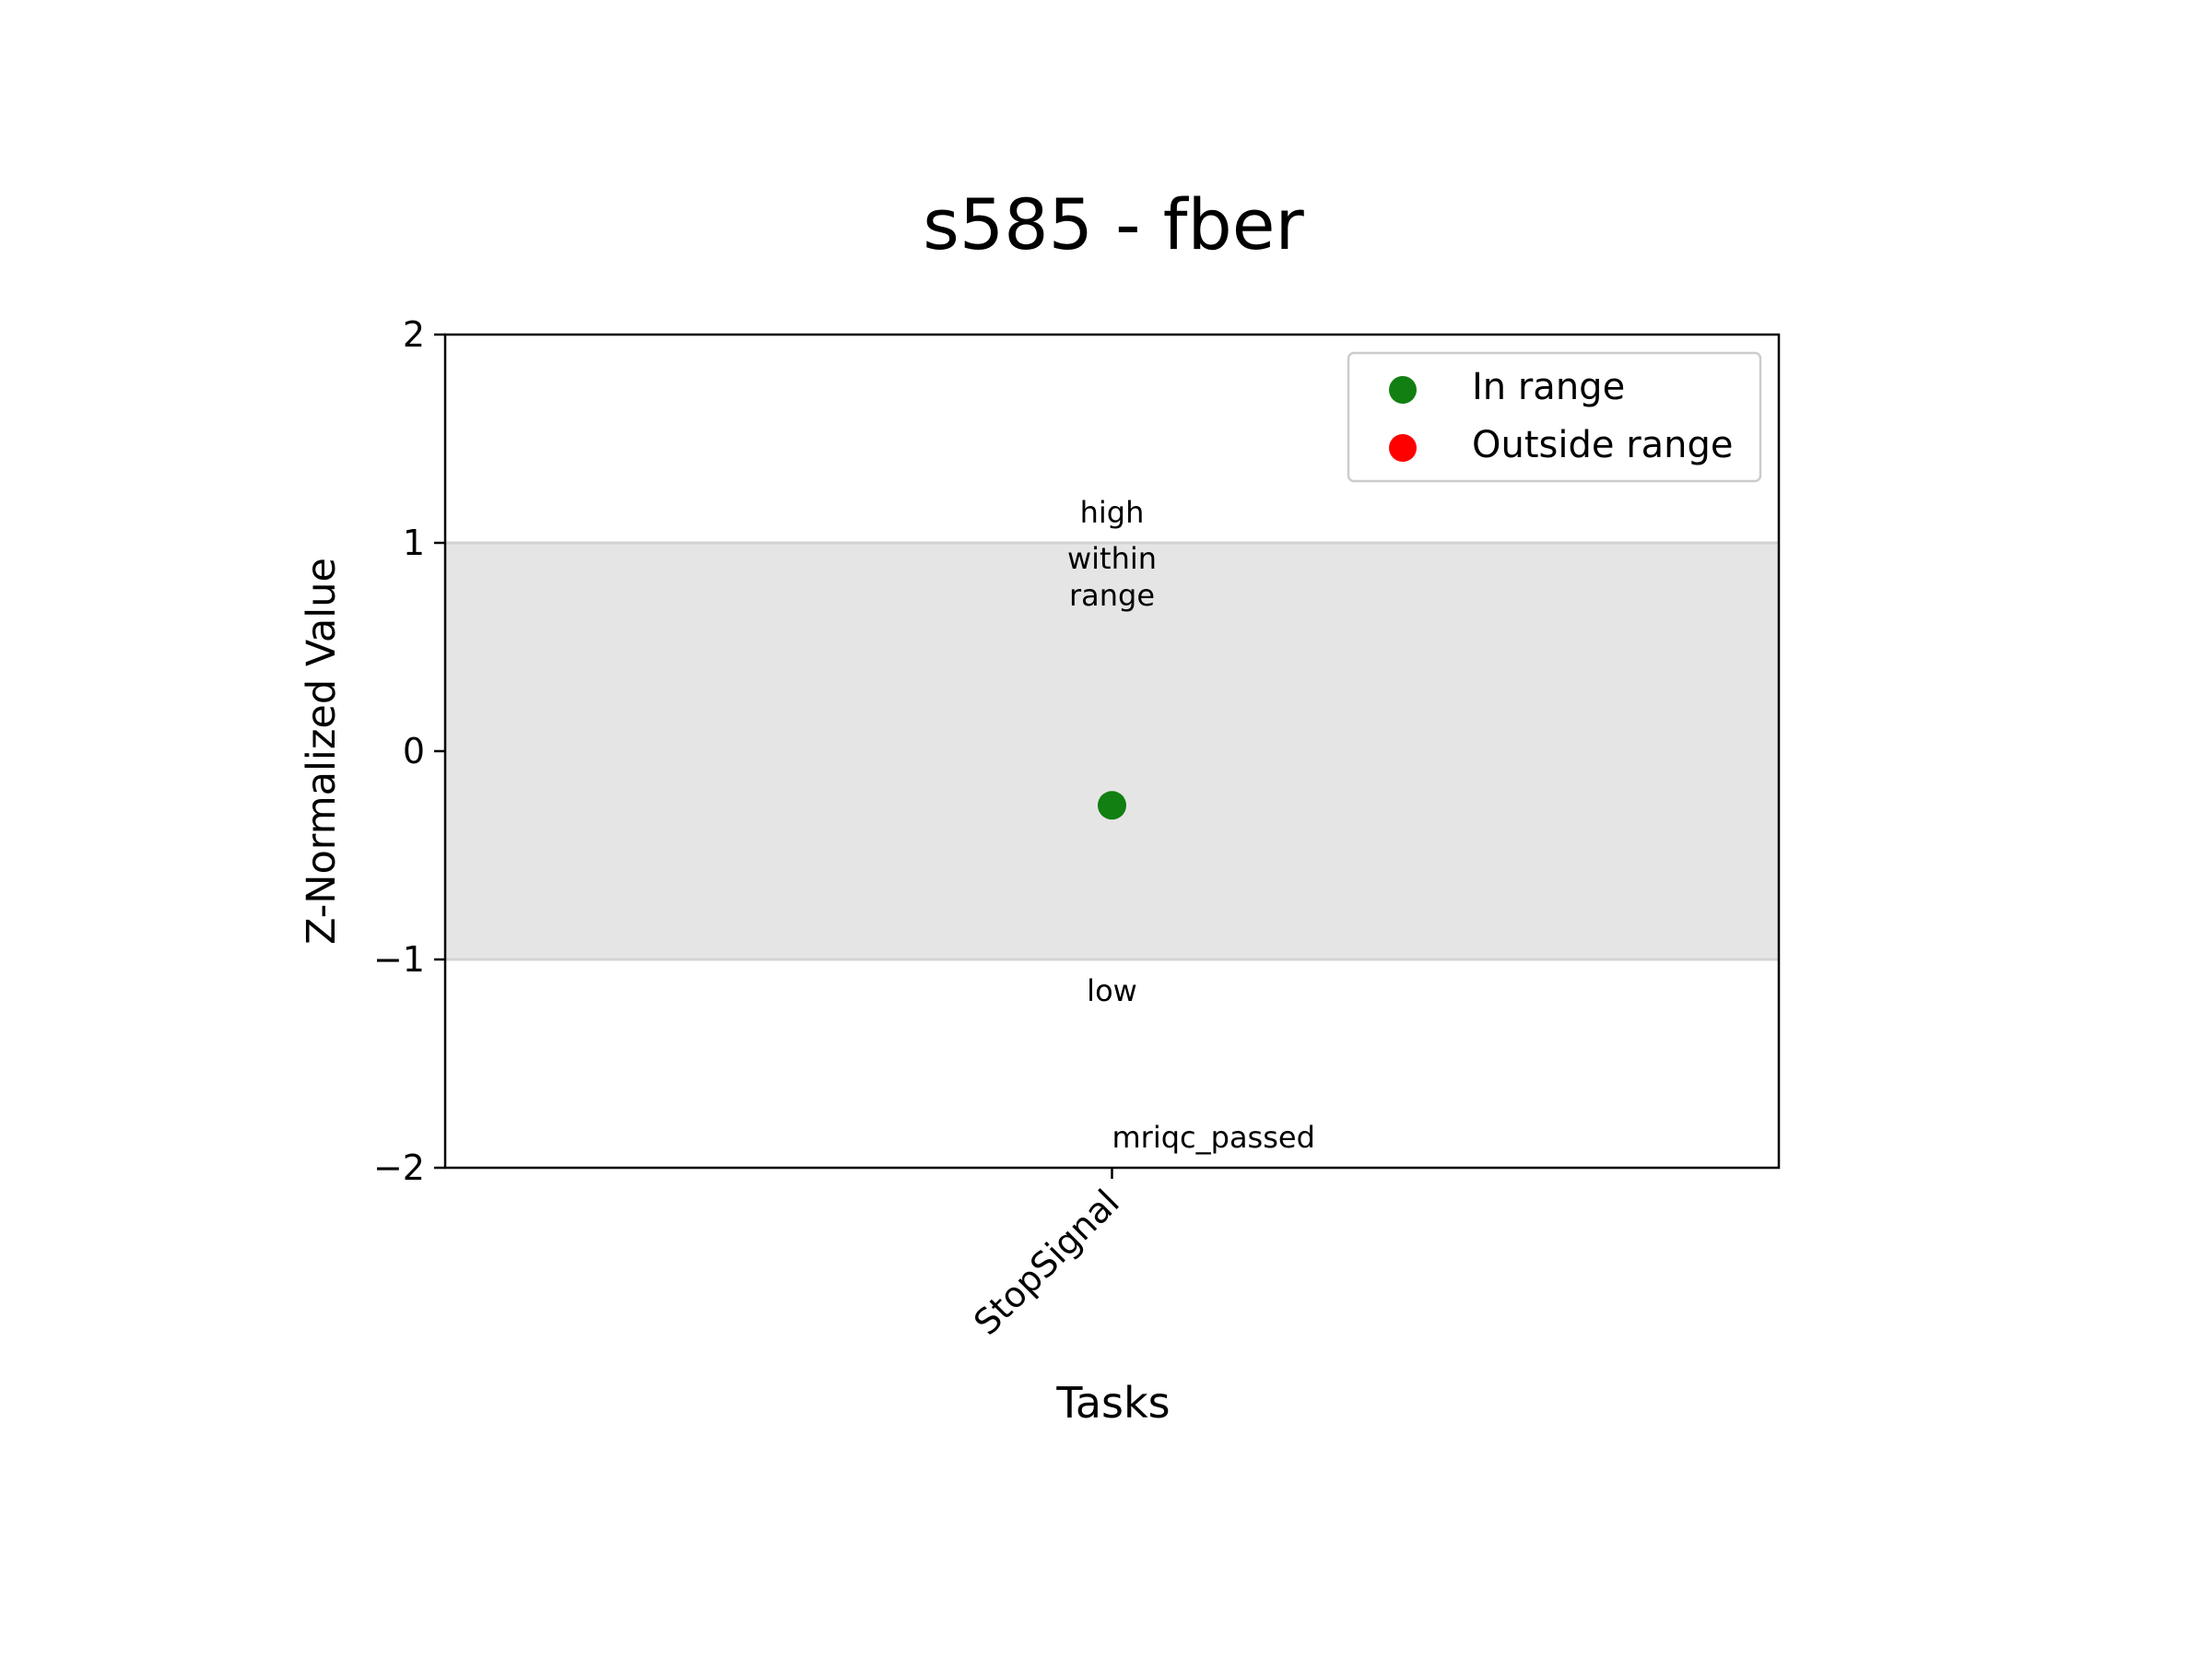 The image size is (2212, 1659). What do you see at coordinates (1213, 1137) in the screenshot?
I see `annotation-mriqc-passed: mriqc_passed` at bounding box center [1213, 1137].